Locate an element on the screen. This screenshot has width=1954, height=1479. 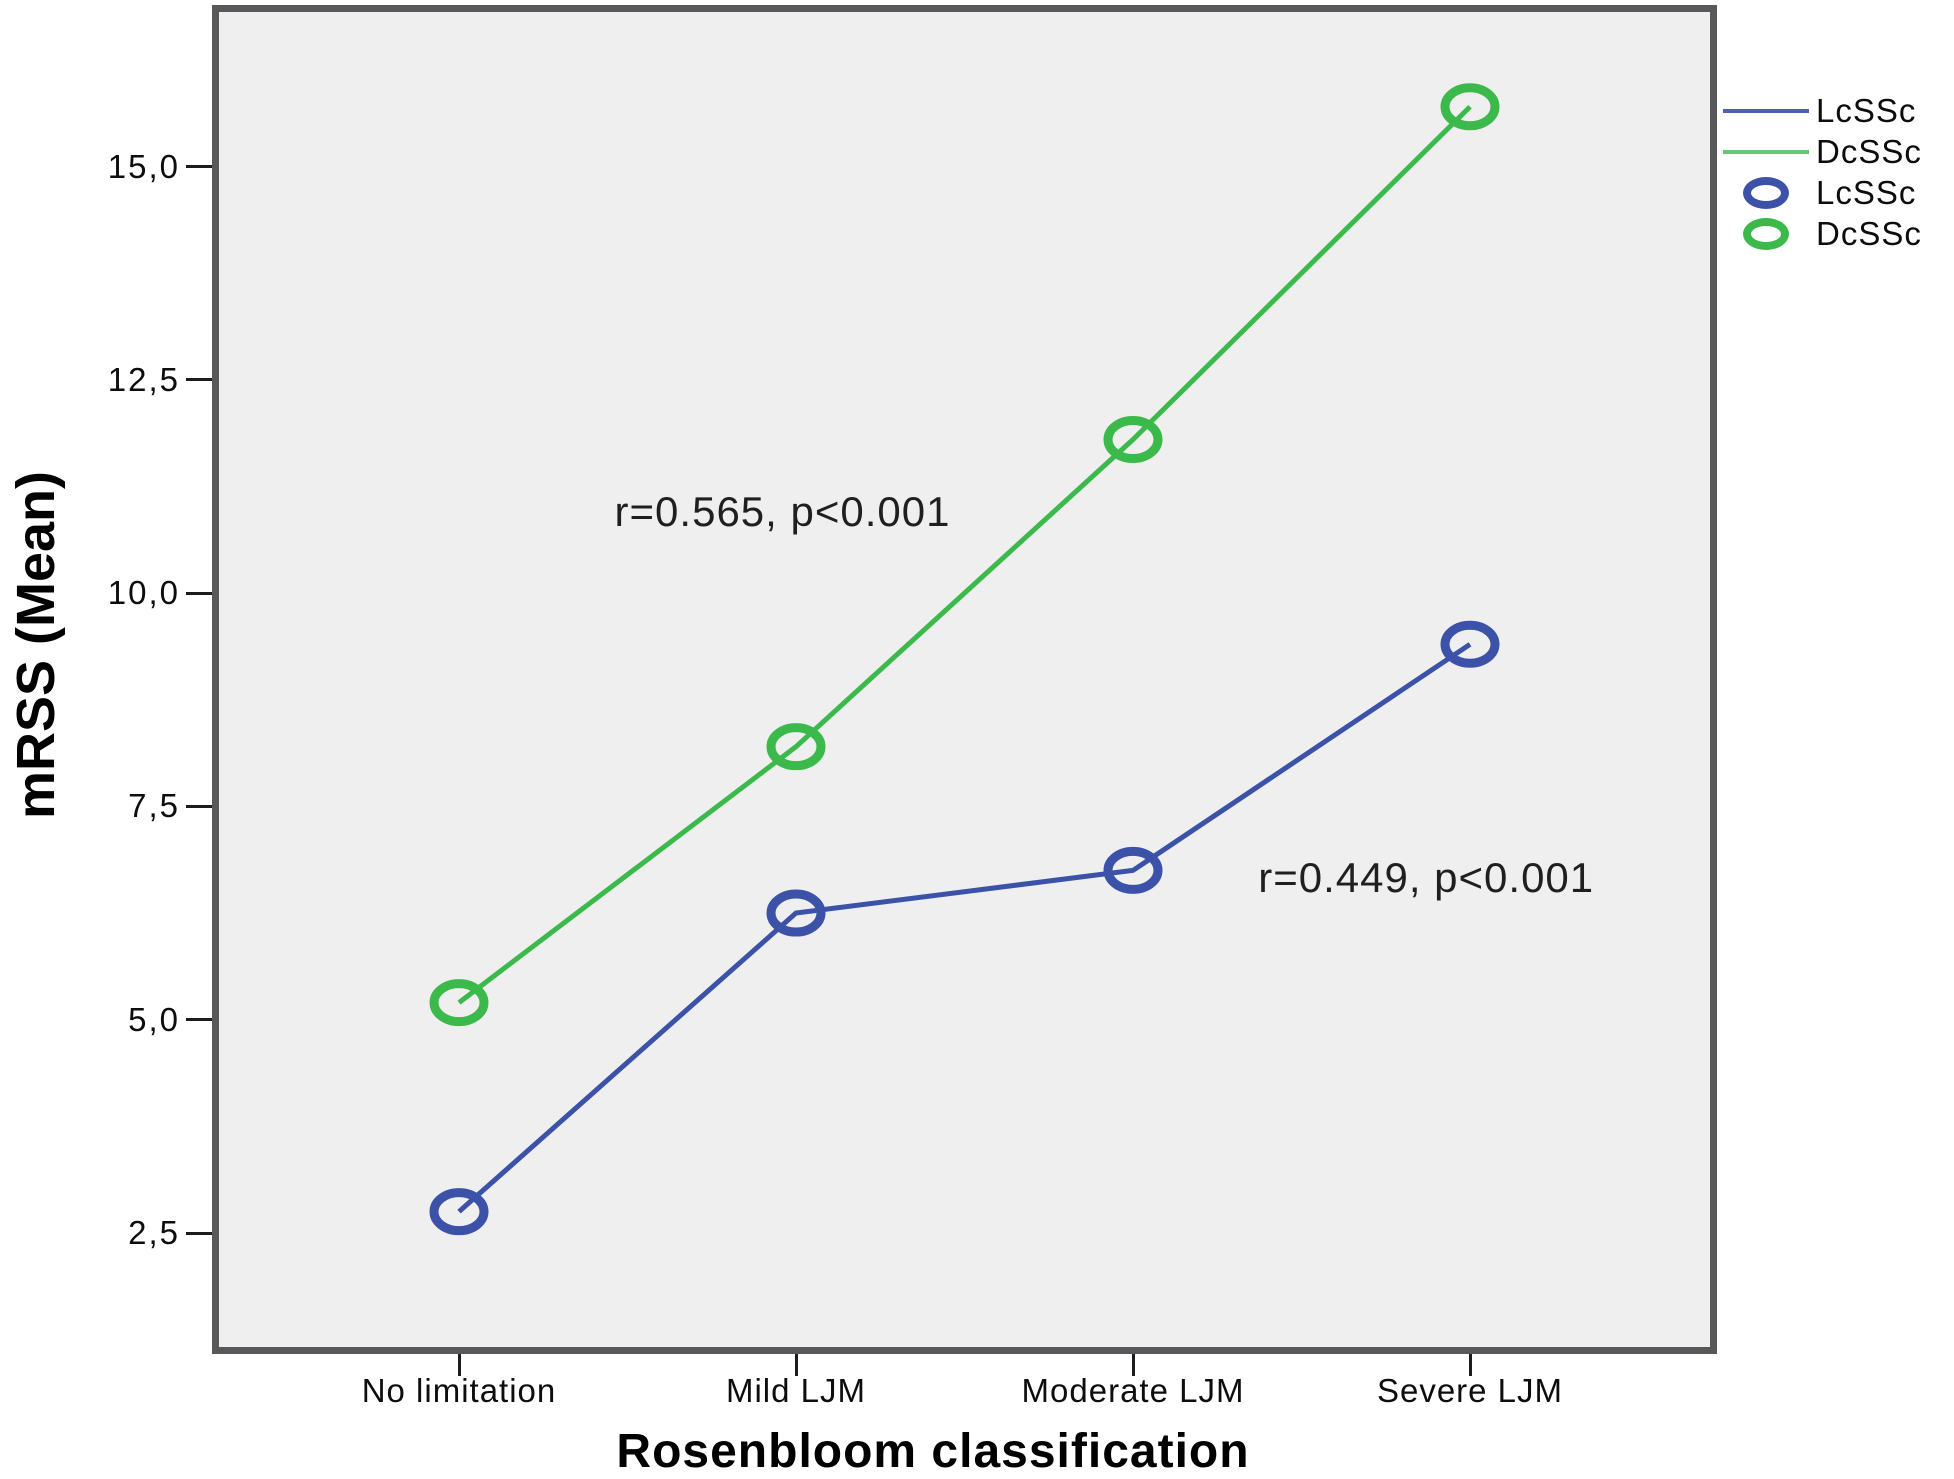
legend-item-lcssc-line: LcSSc is located at coordinates (1837, 110).